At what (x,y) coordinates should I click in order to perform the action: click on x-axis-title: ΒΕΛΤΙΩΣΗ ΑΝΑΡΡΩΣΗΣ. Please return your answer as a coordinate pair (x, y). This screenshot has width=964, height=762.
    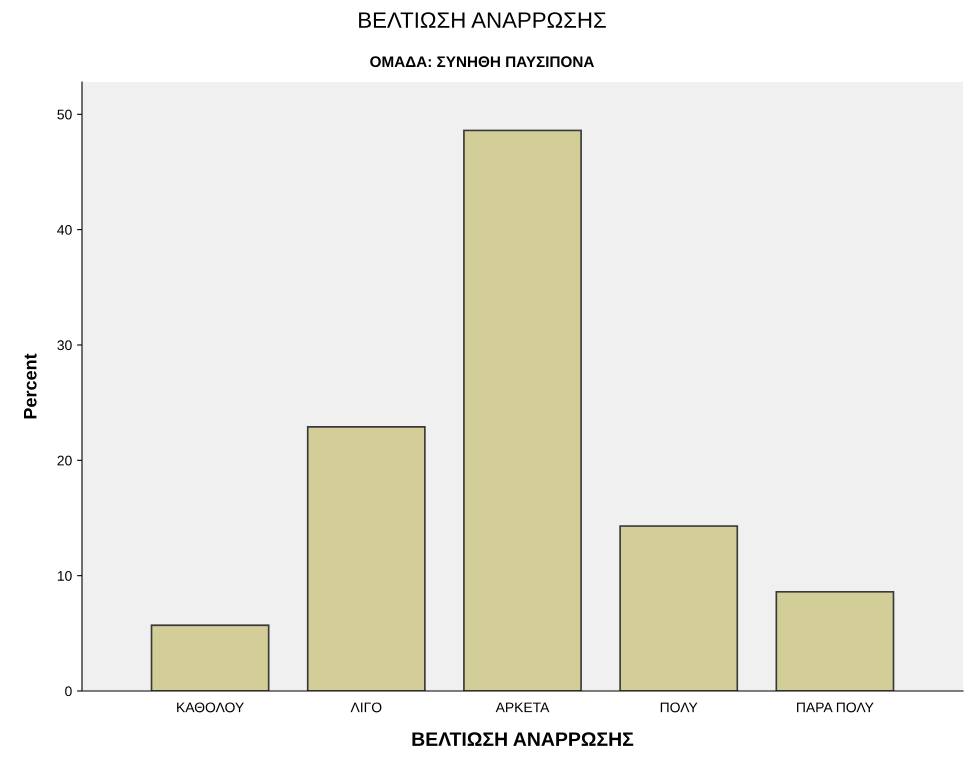
    Looking at the image, I should click on (523, 739).